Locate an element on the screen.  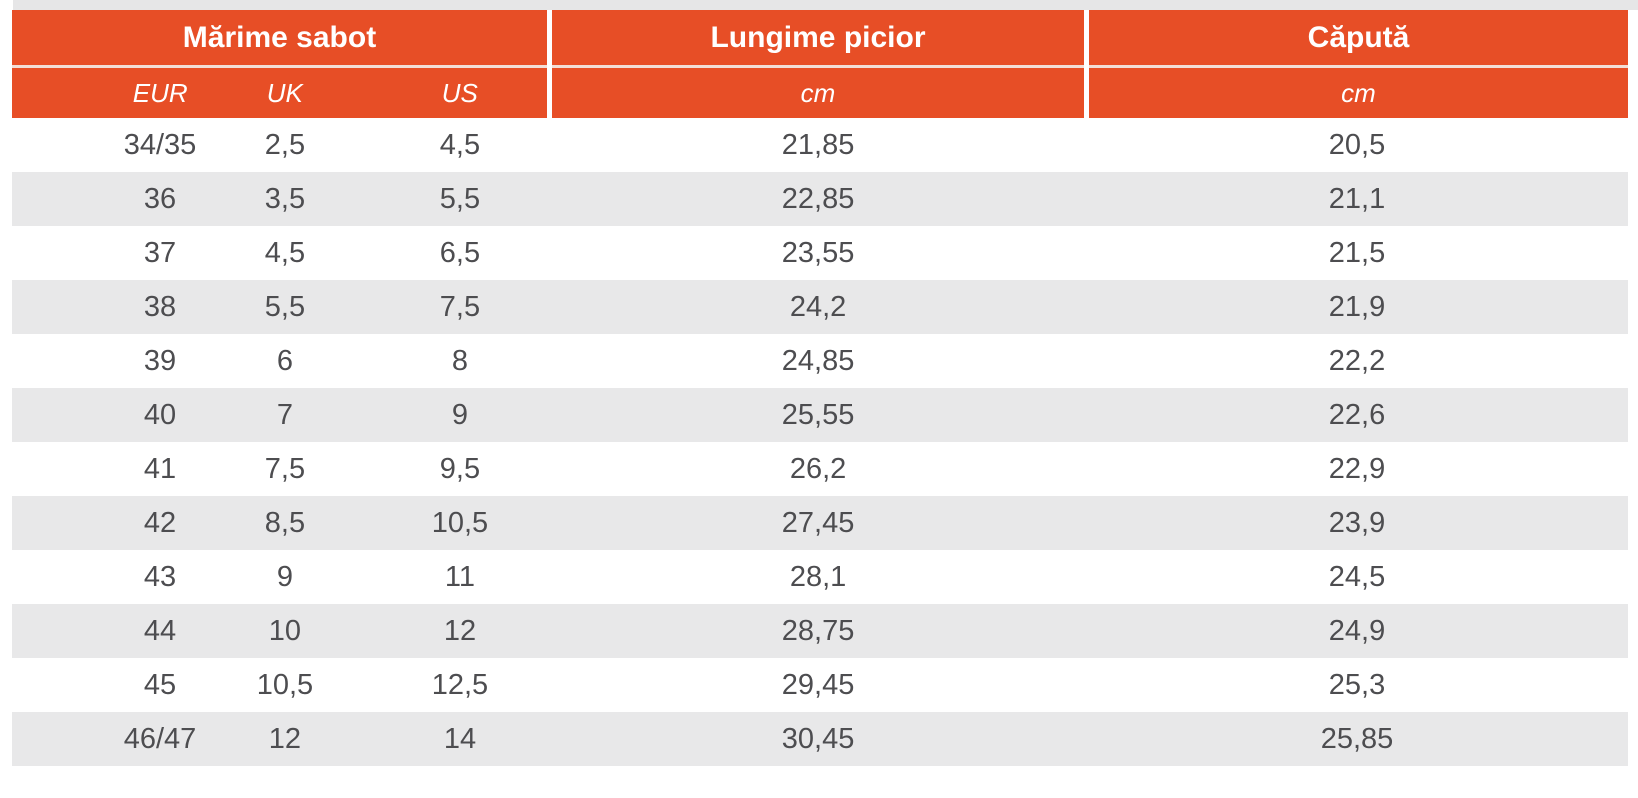
cell-foot: 26,2 is located at coordinates (818, 469).